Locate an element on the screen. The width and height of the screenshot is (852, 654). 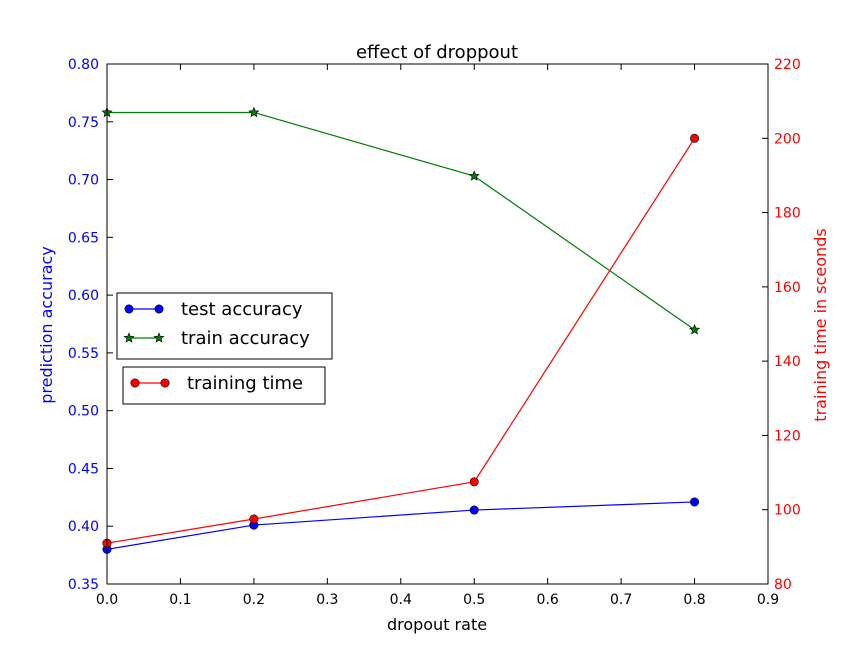
x-tick-label: 0.6 is located at coordinates (548, 600).